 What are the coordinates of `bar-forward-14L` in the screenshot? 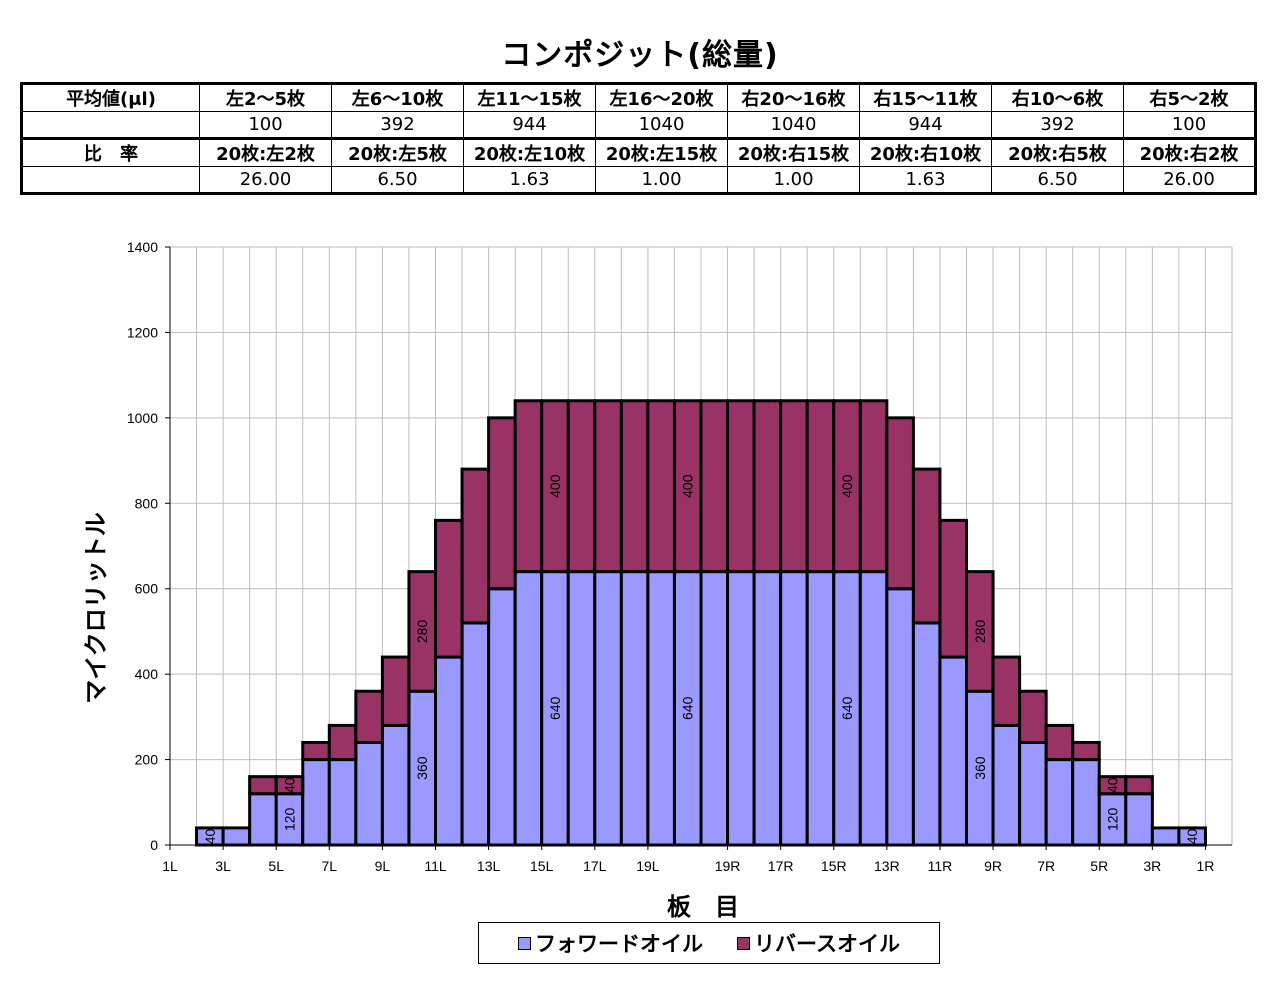 It's located at (528, 708).